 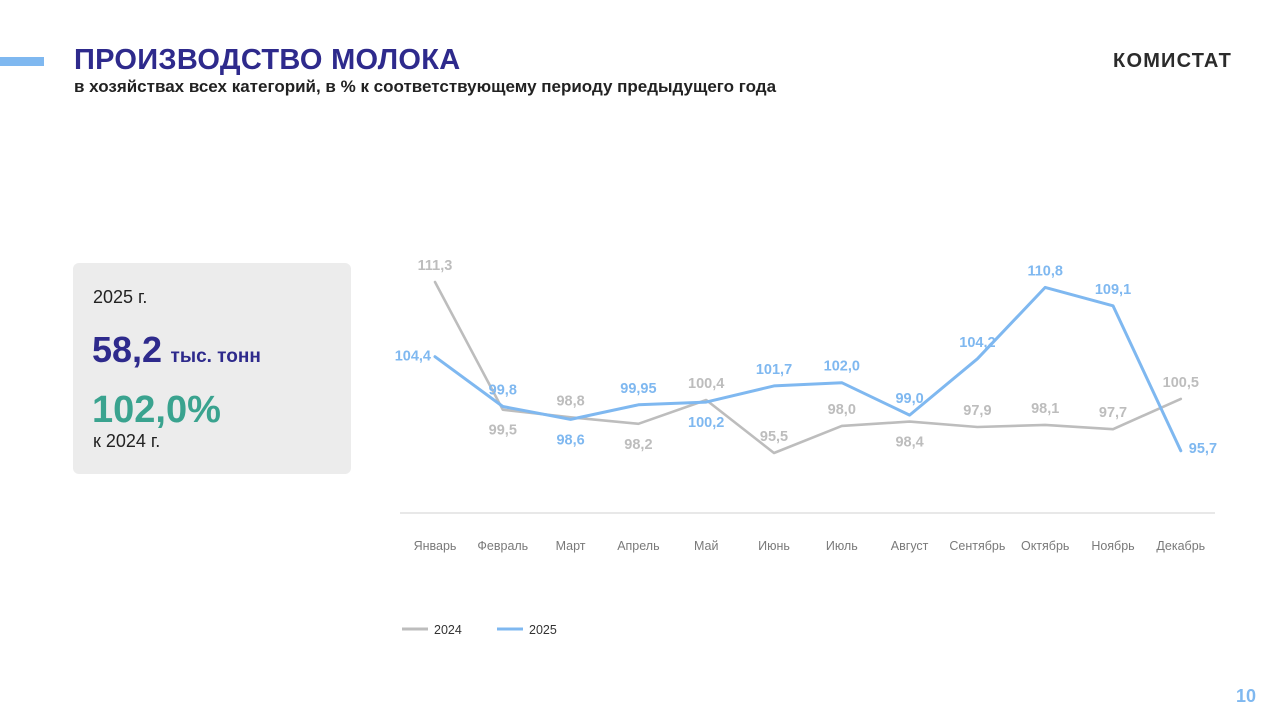 What do you see at coordinates (413, 357) in the screenshot?
I see `data-label-2025: 104,4` at bounding box center [413, 357].